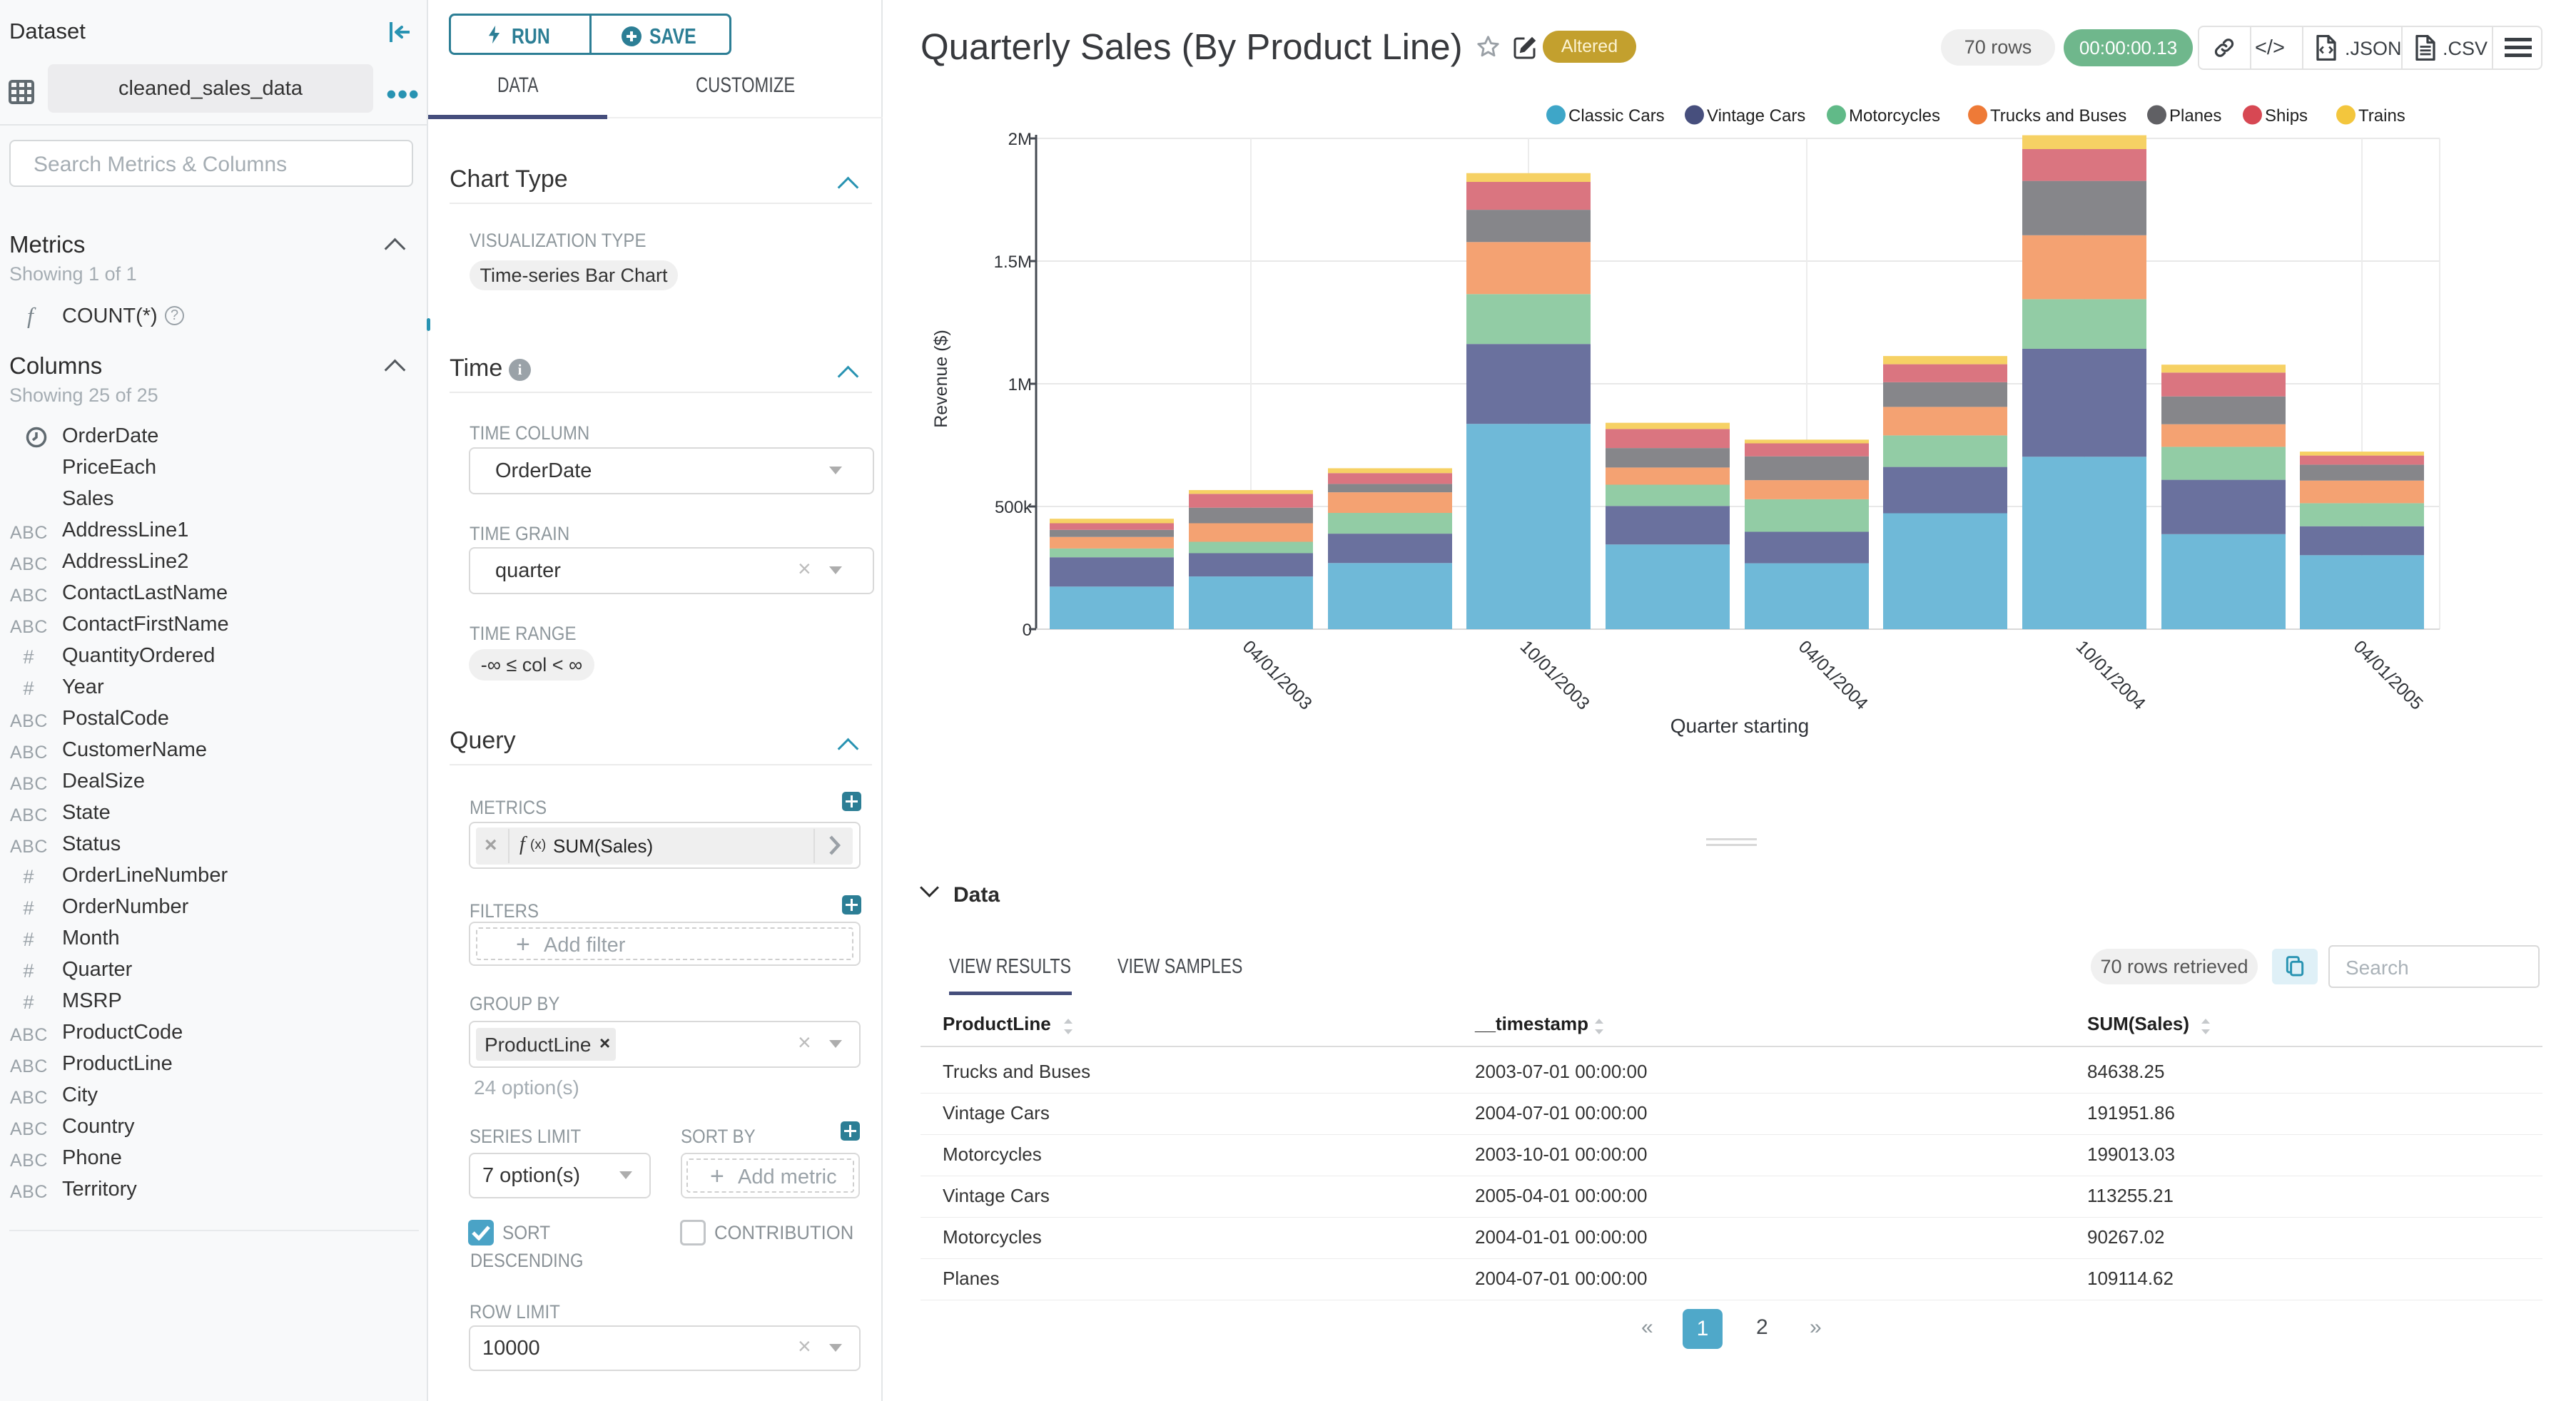 This screenshot has width=2576, height=1401. Describe the element at coordinates (2388, 674) in the screenshot. I see `svg-text: 04/01/2005` at that location.